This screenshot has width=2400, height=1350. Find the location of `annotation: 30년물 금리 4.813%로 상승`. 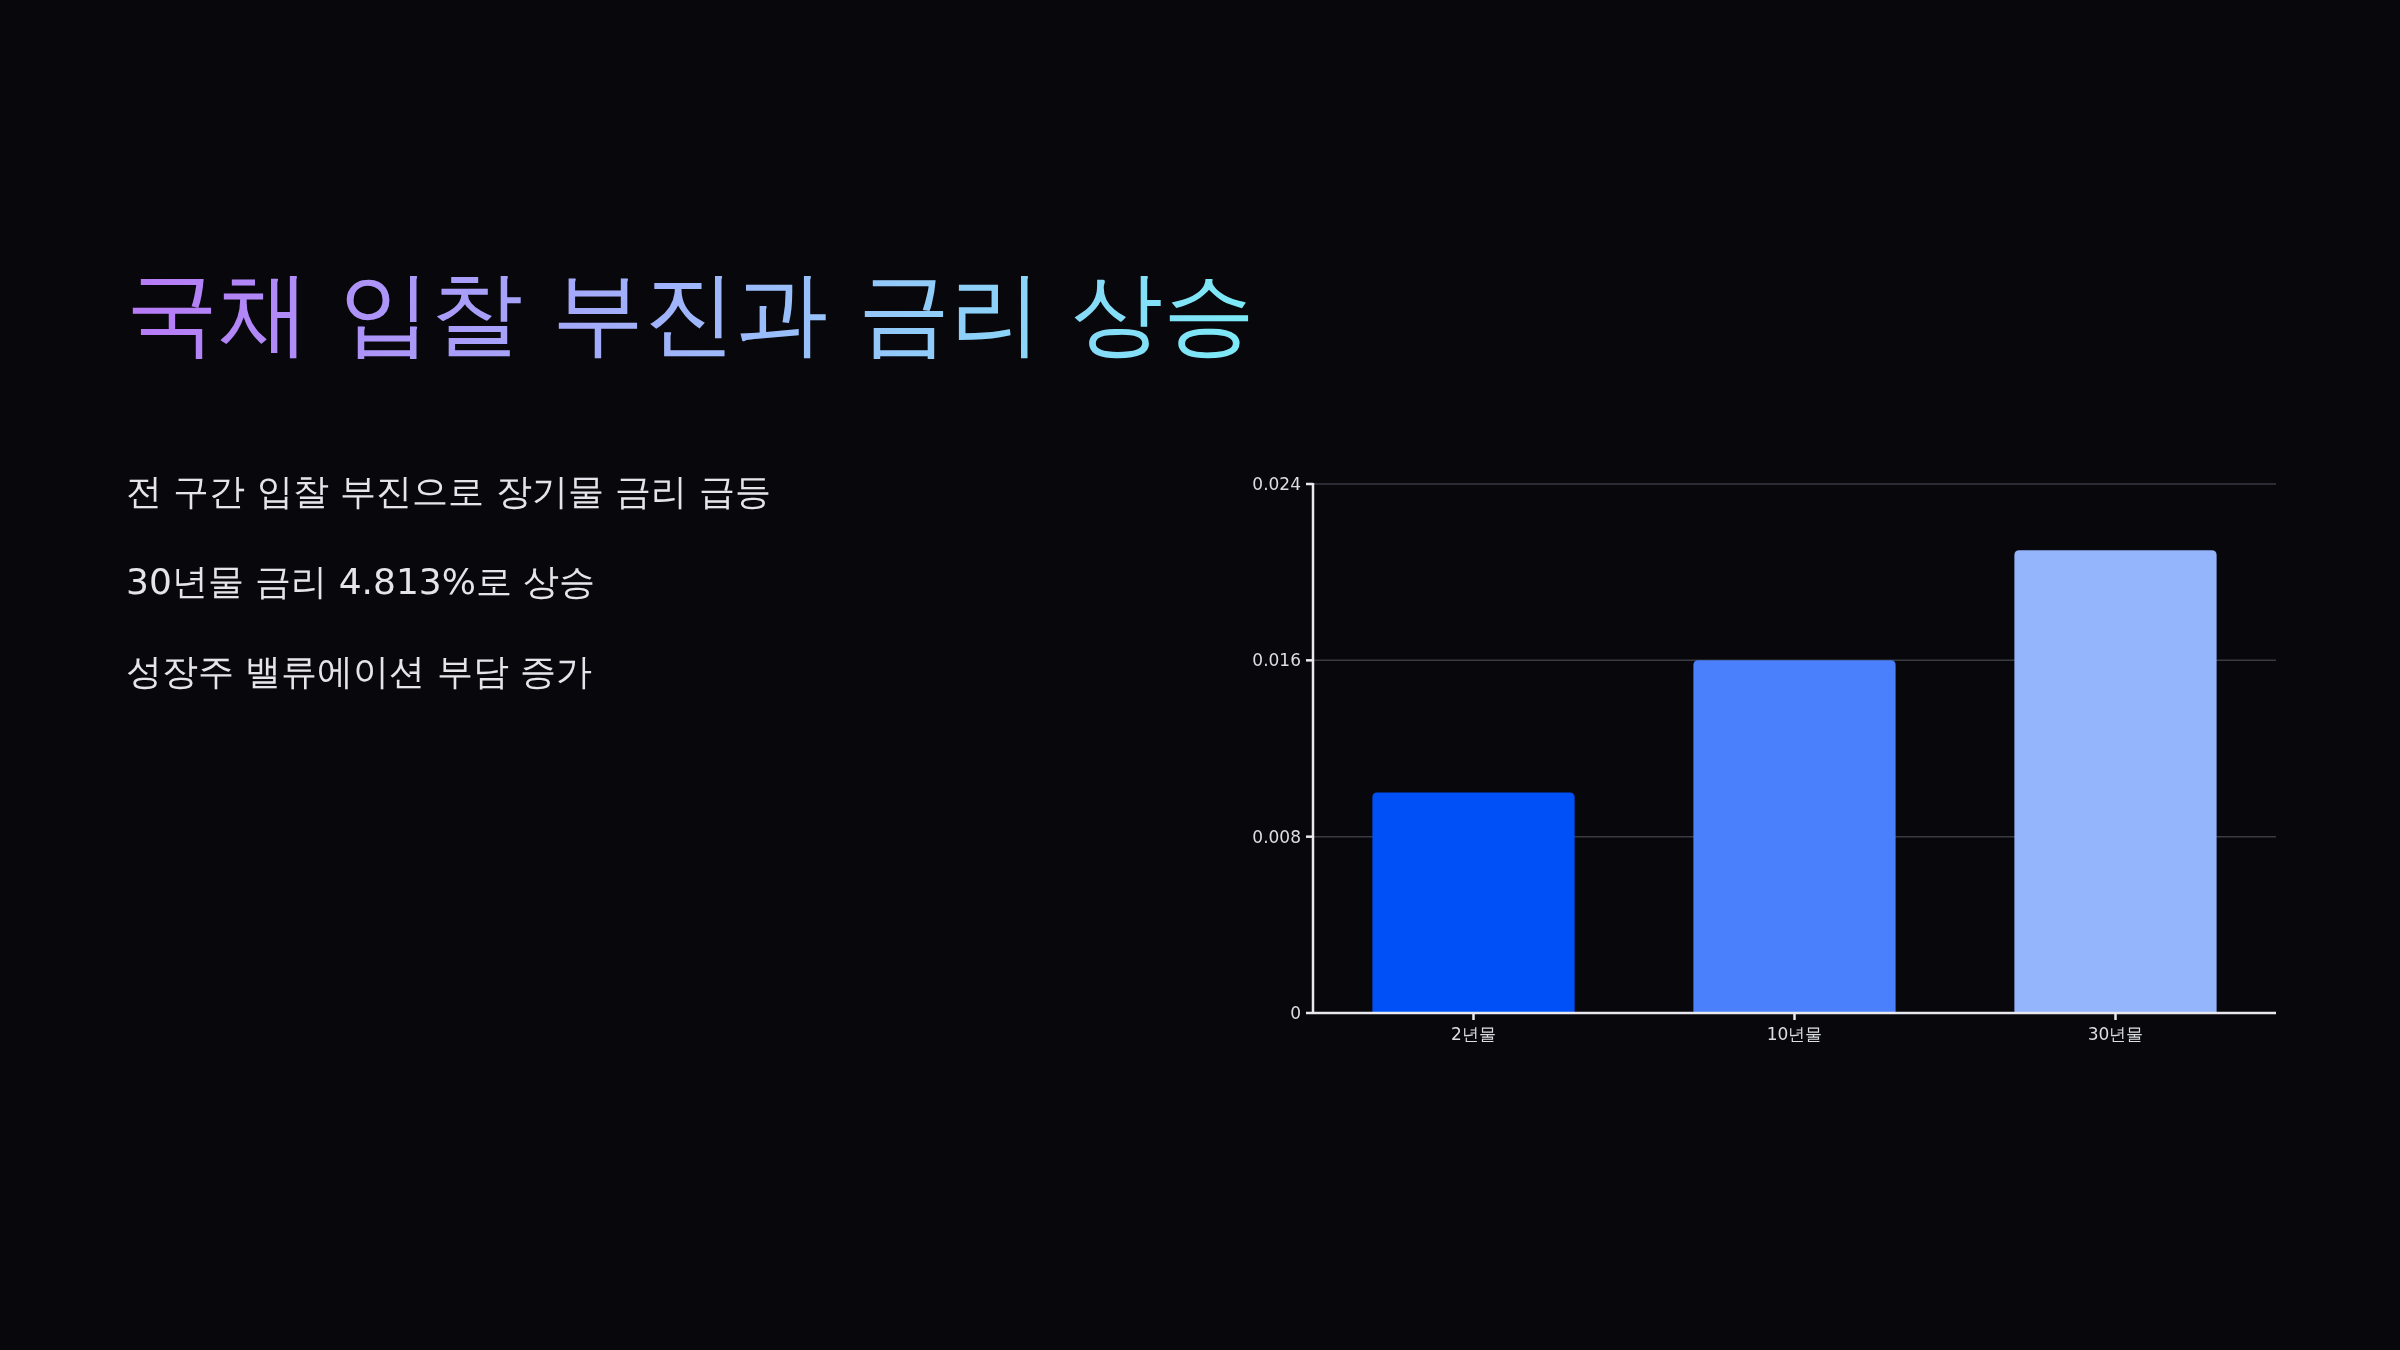

annotation: 30년물 금리 4.813%로 상승 is located at coordinates (361, 581).